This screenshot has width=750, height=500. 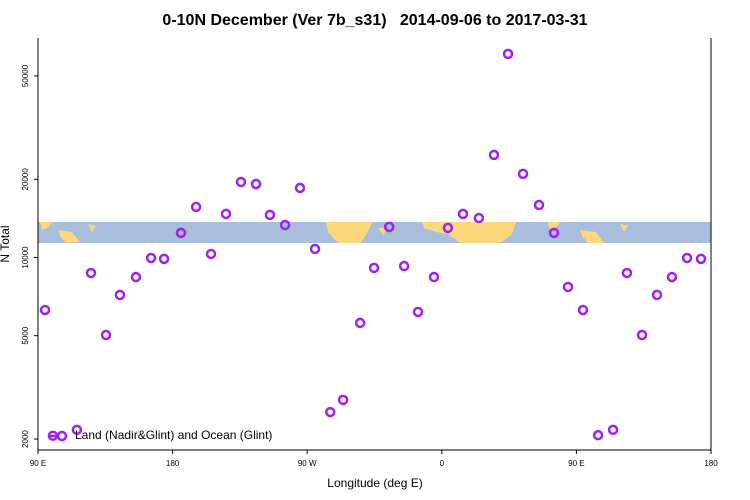 I want to click on x-axis-label: Longitude (deg E), so click(x=374, y=483).